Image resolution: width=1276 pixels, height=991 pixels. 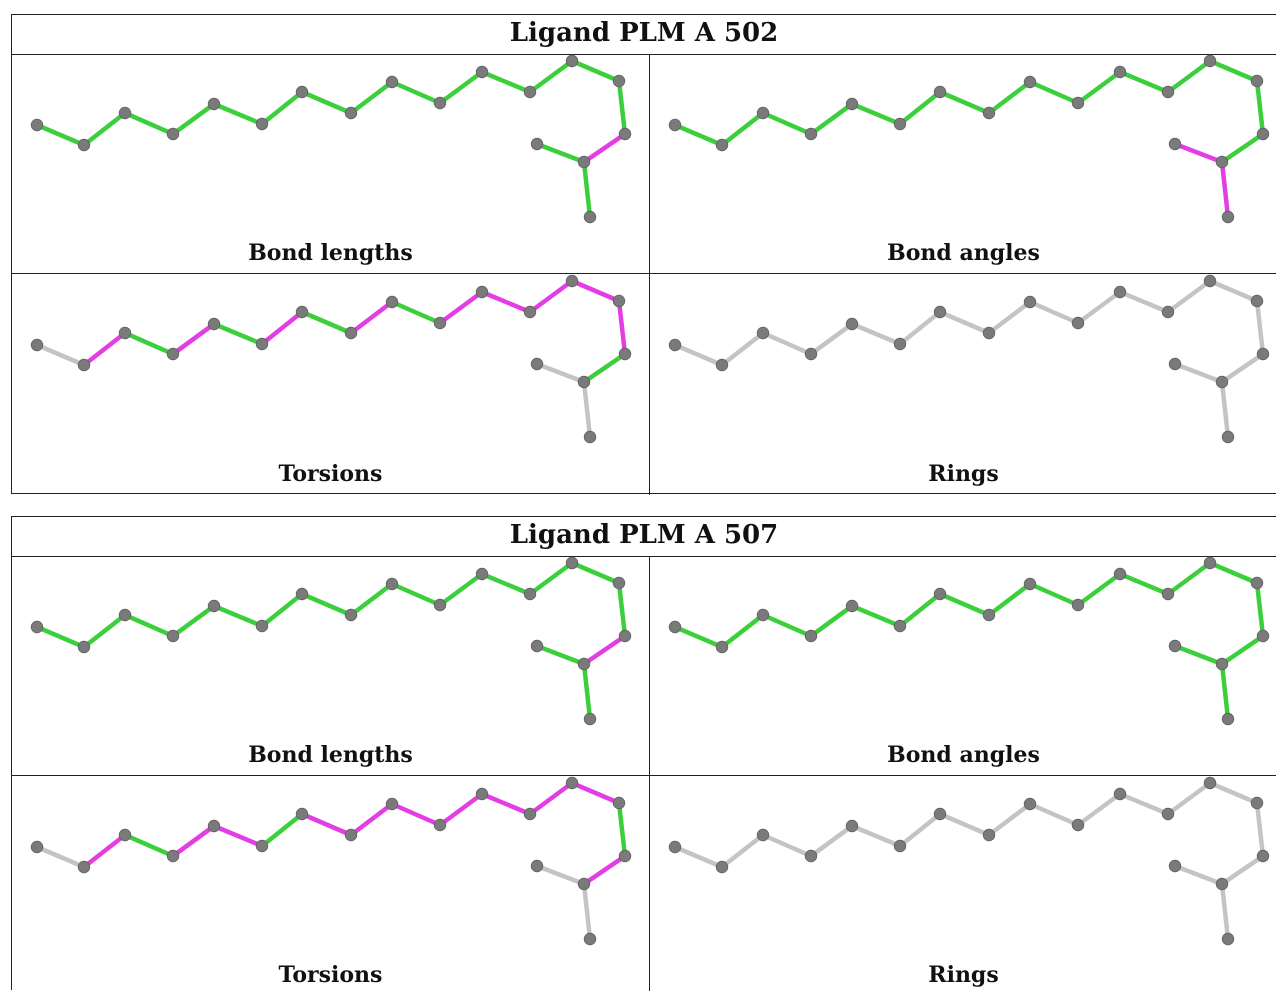 I want to click on panel-caption: Rings, so click(x=963, y=474).